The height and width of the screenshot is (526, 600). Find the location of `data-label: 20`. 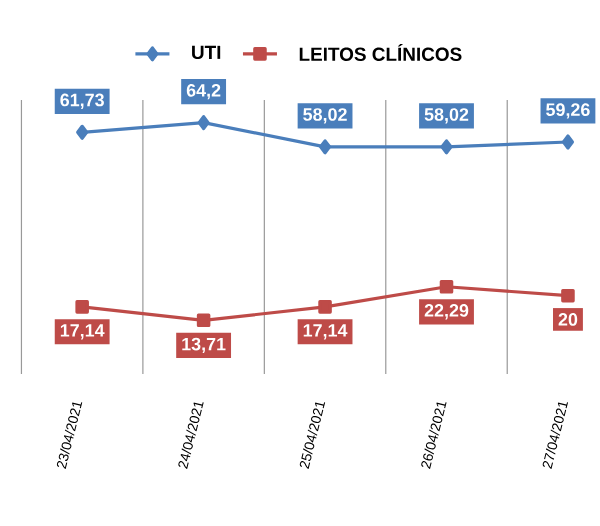

data-label: 20 is located at coordinates (568, 319).